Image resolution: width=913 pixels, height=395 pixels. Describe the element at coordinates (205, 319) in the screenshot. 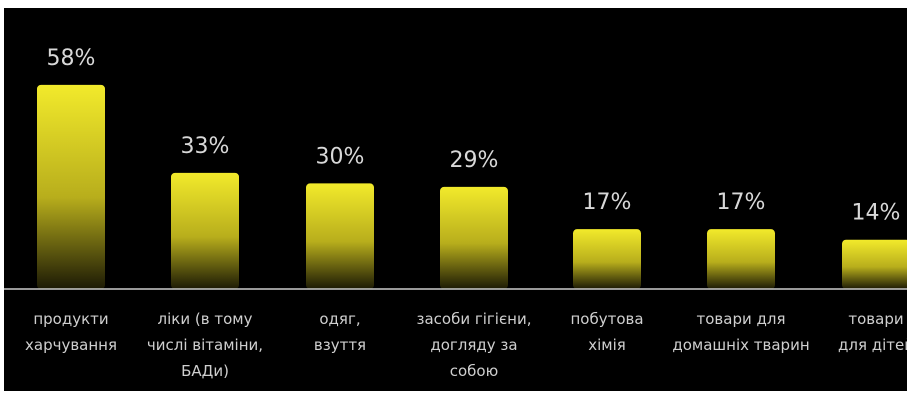

I see `category-label-line: ліки (в тому` at that location.